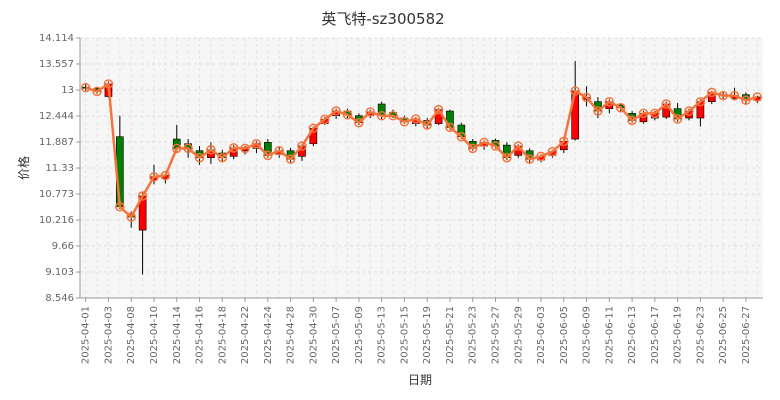 This screenshot has height=400, width=780. Describe the element at coordinates (59, 272) in the screenshot. I see `y-tick-label: 9.103` at that location.